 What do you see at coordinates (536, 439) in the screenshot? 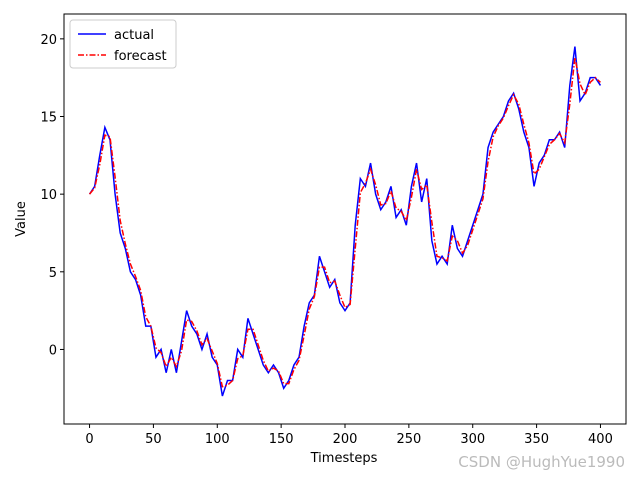
I see `x-tick-label: 350` at bounding box center [536, 439].